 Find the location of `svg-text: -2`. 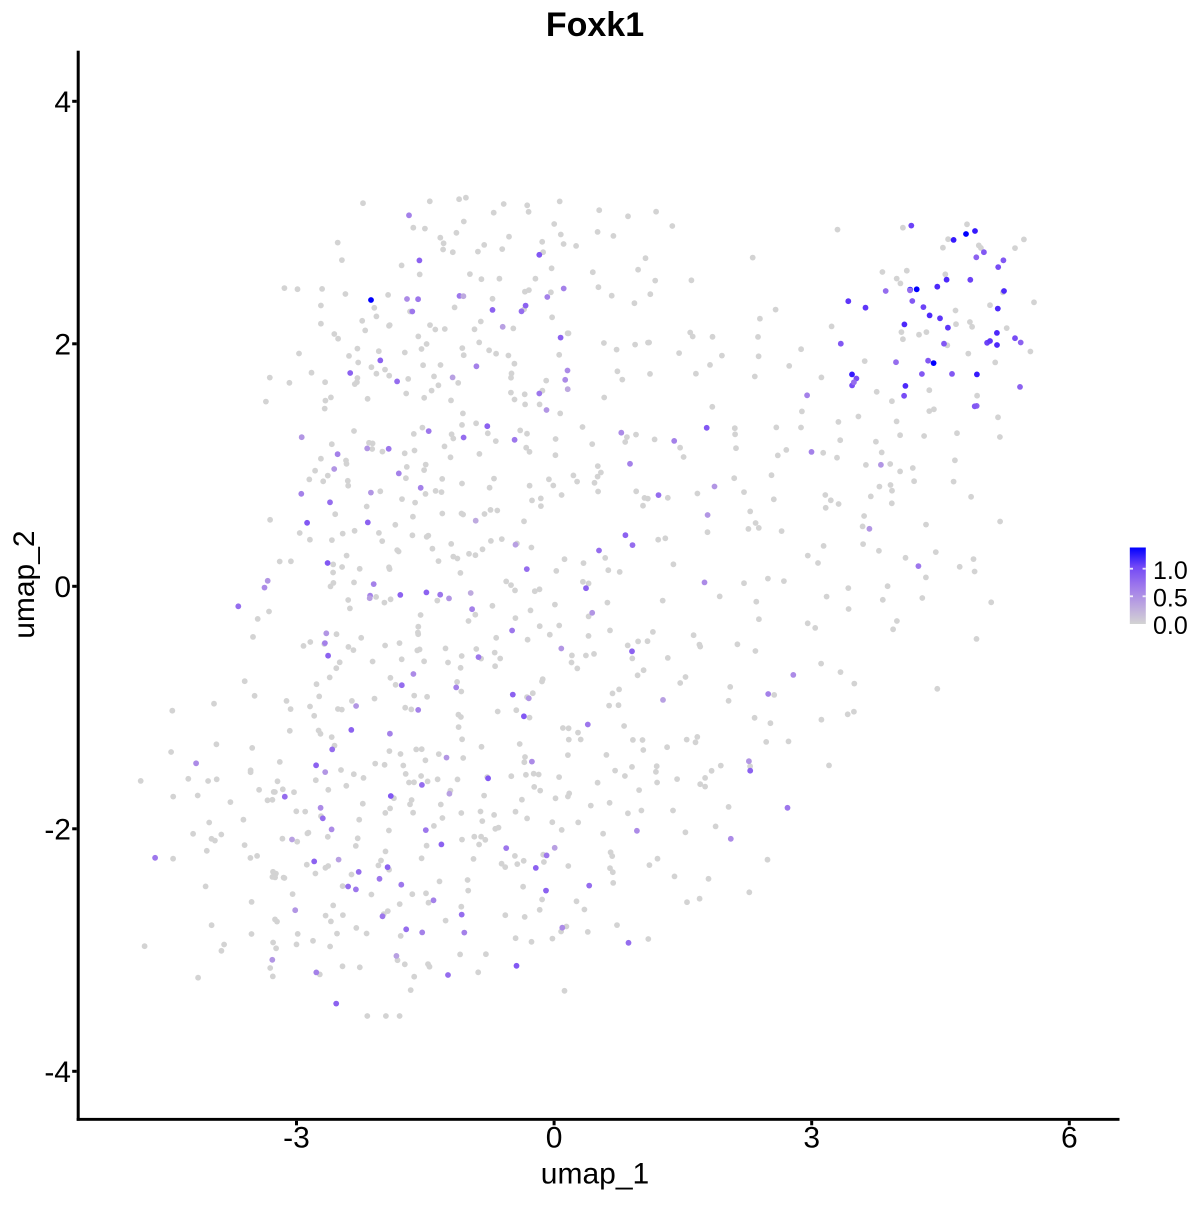

svg-text: -2 is located at coordinates (57, 830).